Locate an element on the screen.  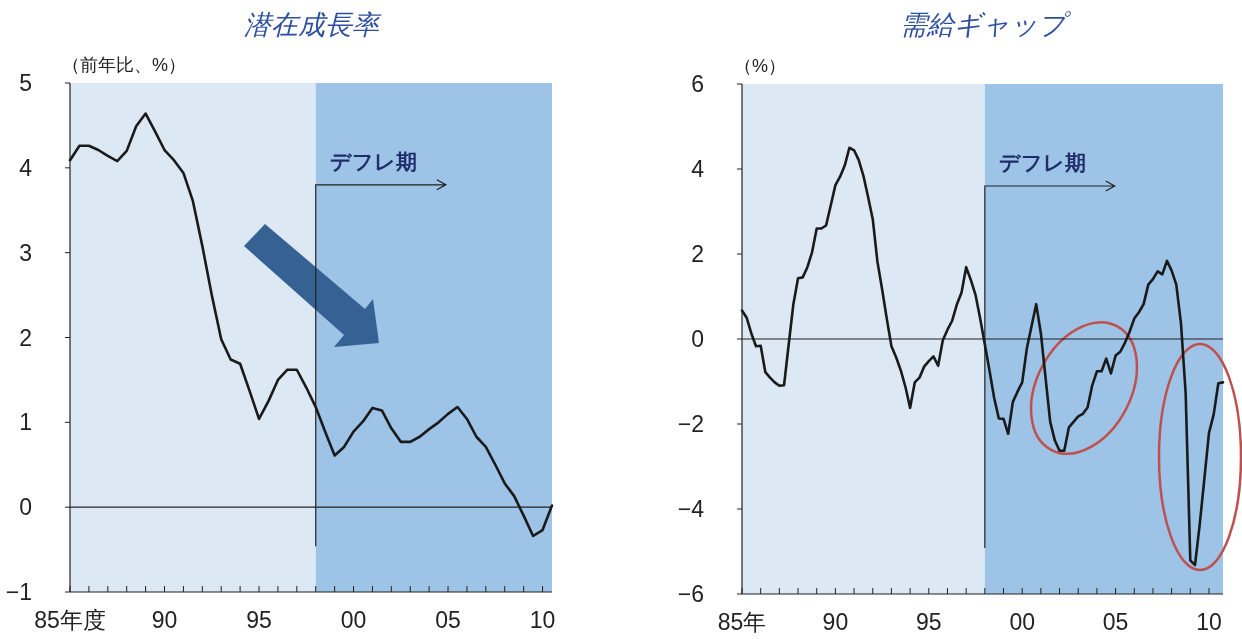
x-tick-label: 85年 is located at coordinates (742, 622).